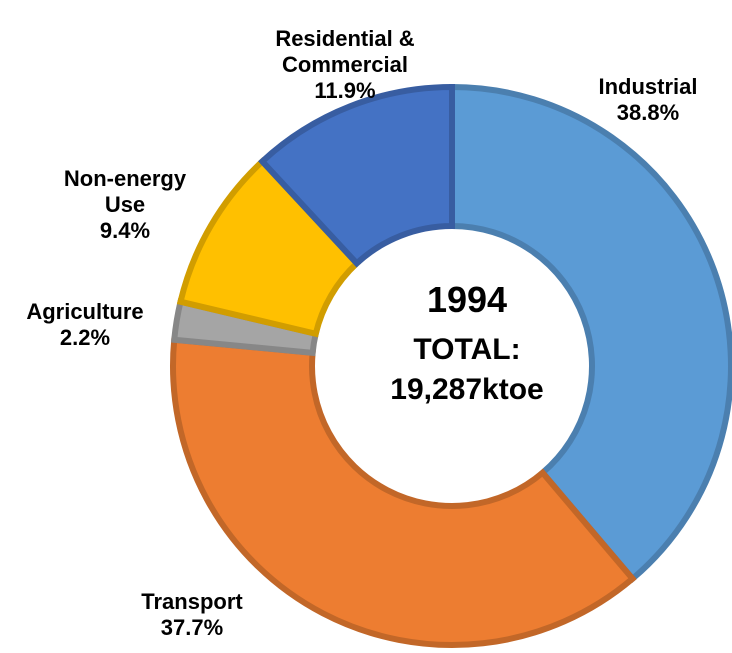 Image resolution: width=732 pixels, height=653 pixels. Describe the element at coordinates (345, 90) in the screenshot. I see `value-label: 11.9%` at that location.